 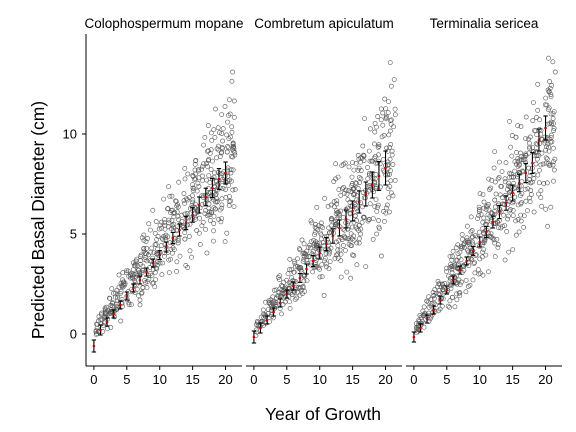 What do you see at coordinates (73, 334) in the screenshot?
I see `y-tick-label: 0` at bounding box center [73, 334].